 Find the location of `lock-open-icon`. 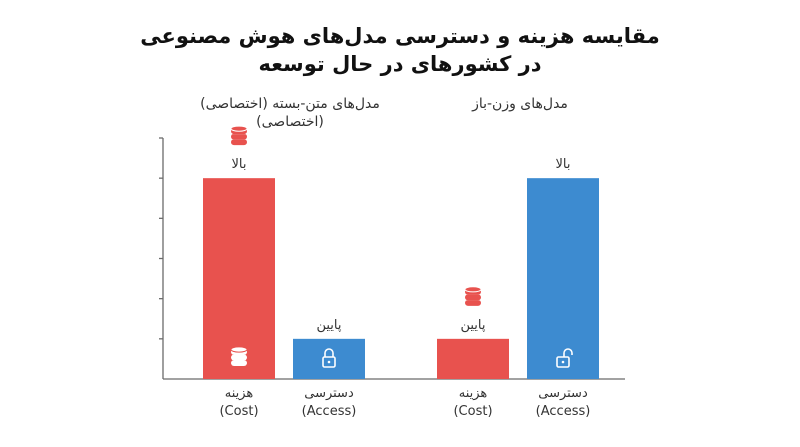

lock-open-icon is located at coordinates (564, 358).